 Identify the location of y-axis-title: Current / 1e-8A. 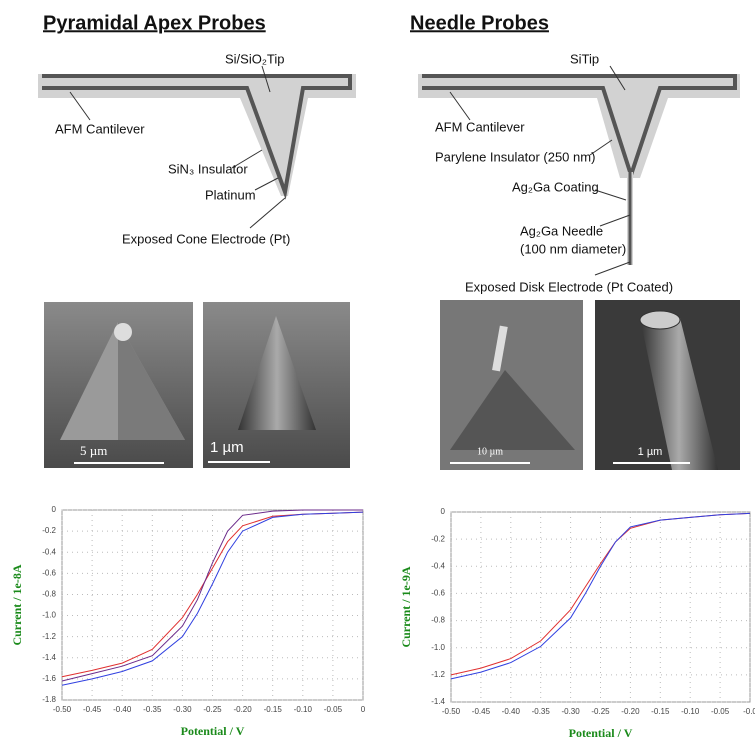
(17, 604).